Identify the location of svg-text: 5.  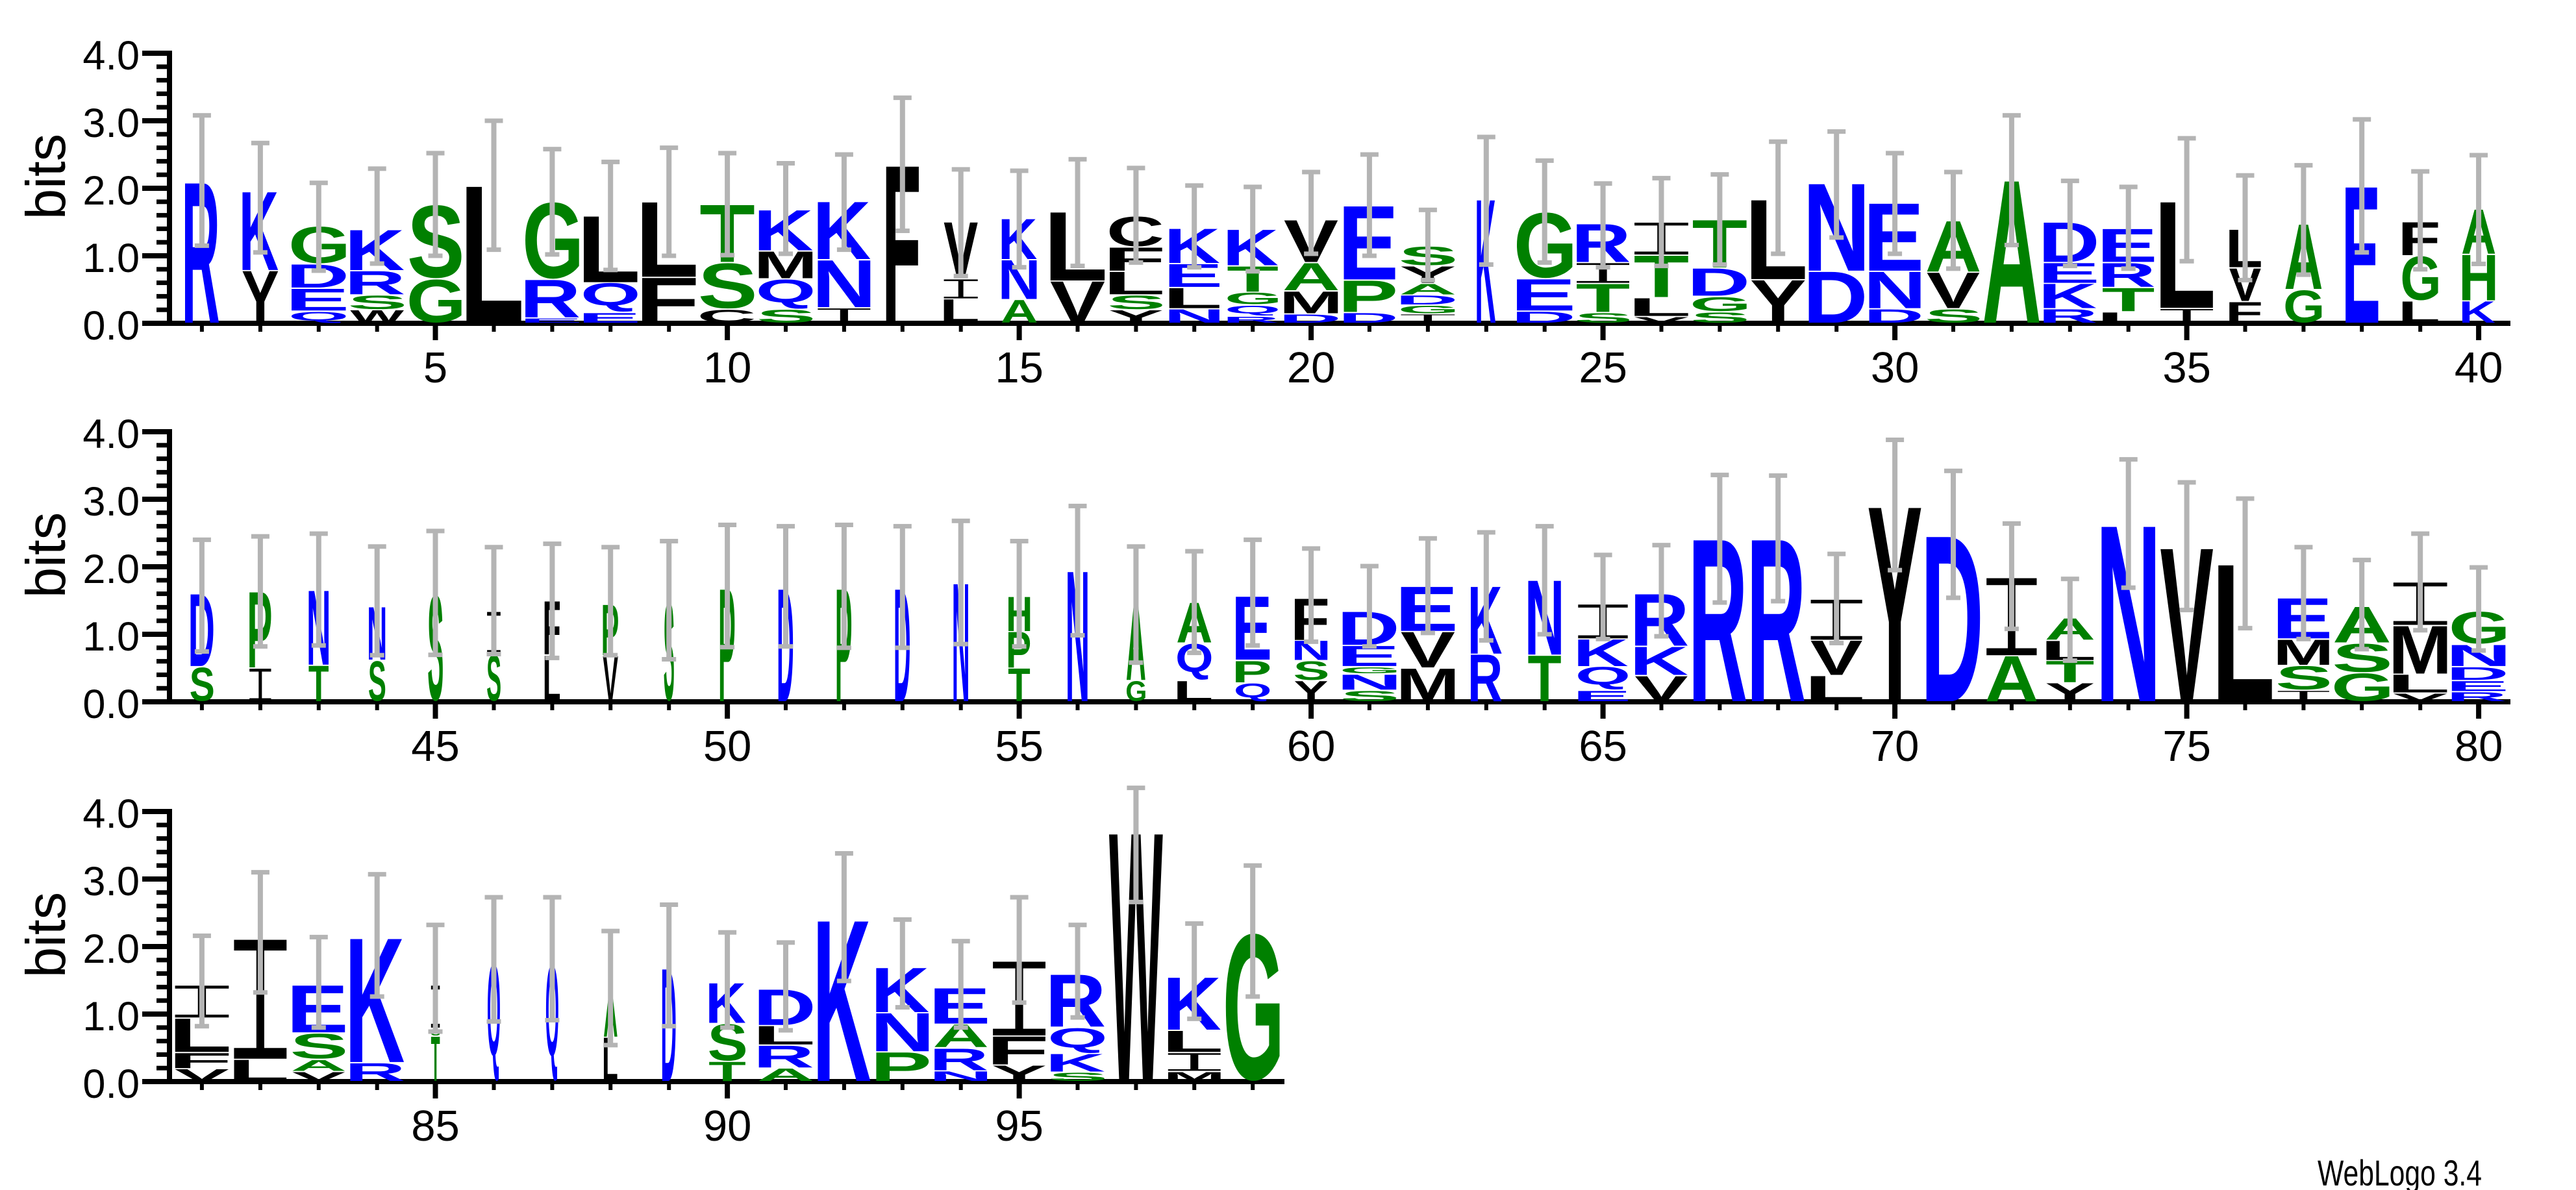
(435, 368).